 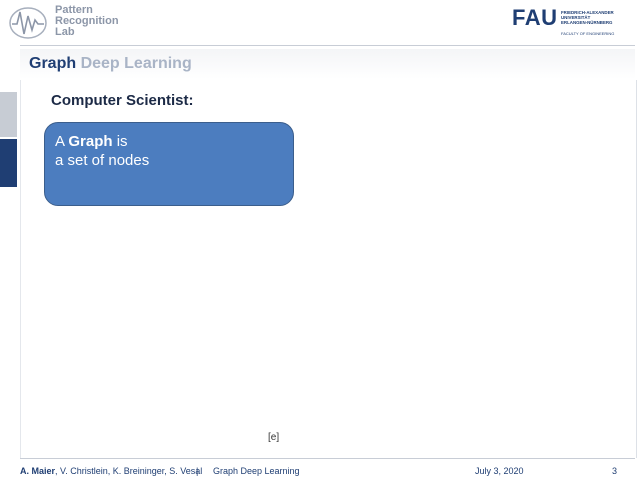 What do you see at coordinates (102, 151) in the screenshot?
I see `definition-text: A Graph is a set of nodes` at bounding box center [102, 151].